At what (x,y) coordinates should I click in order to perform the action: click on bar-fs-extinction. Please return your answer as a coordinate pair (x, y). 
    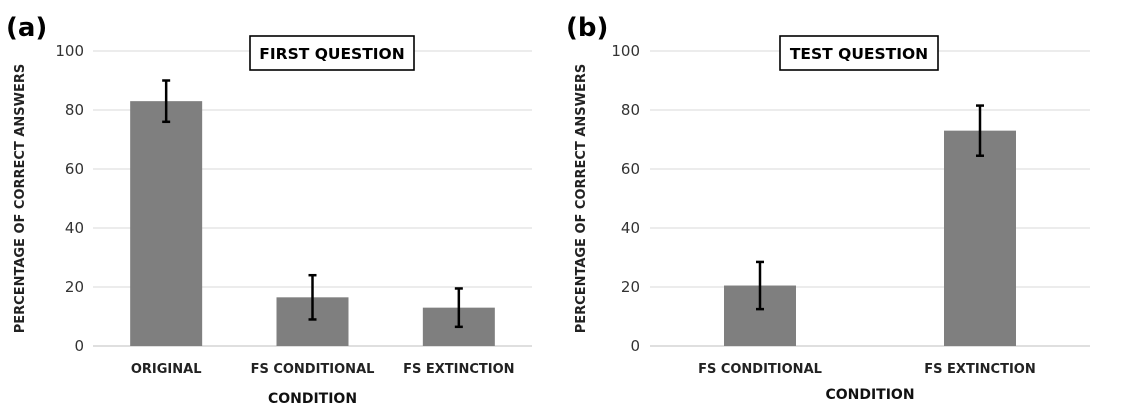
    Looking at the image, I should click on (980, 238).